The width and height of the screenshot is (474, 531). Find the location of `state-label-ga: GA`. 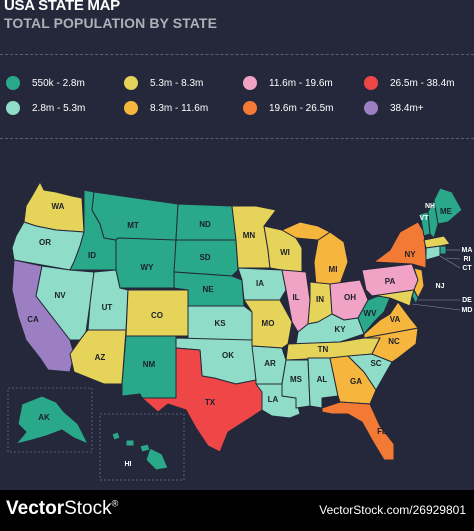

state-label-ga: GA is located at coordinates (356, 381).